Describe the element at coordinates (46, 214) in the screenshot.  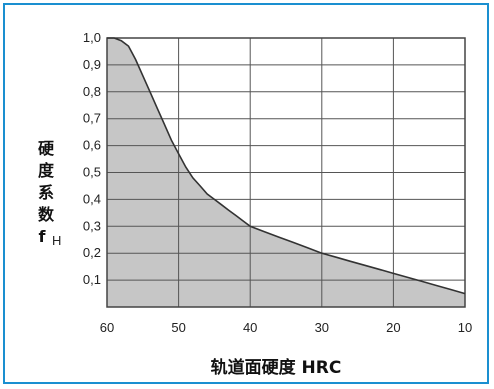
I see `y-axis-label-char: 数` at that location.